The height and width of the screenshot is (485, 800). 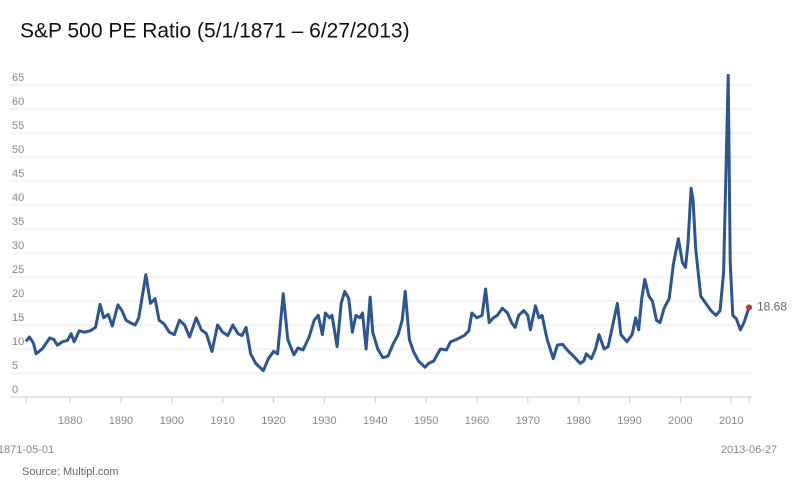 I want to click on y-tick-label: 25, so click(x=18, y=270).